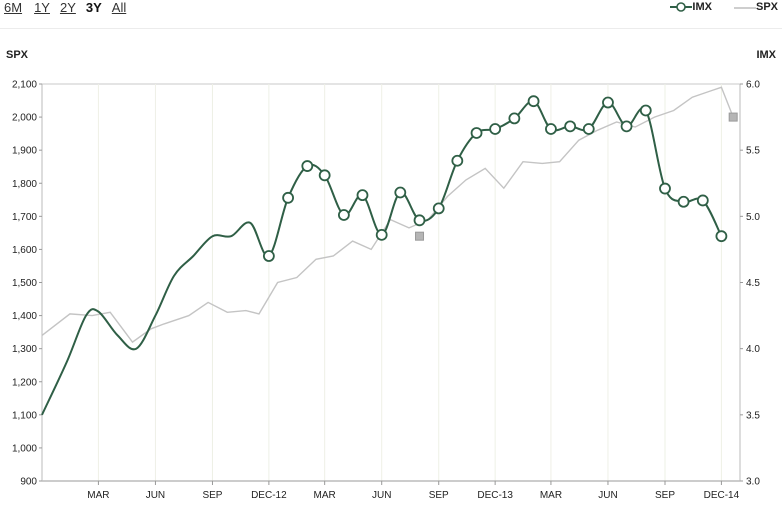 This screenshot has height=511, width=782. Describe the element at coordinates (724, 7) in the screenshot. I see `legend: IMX SPX` at that location.